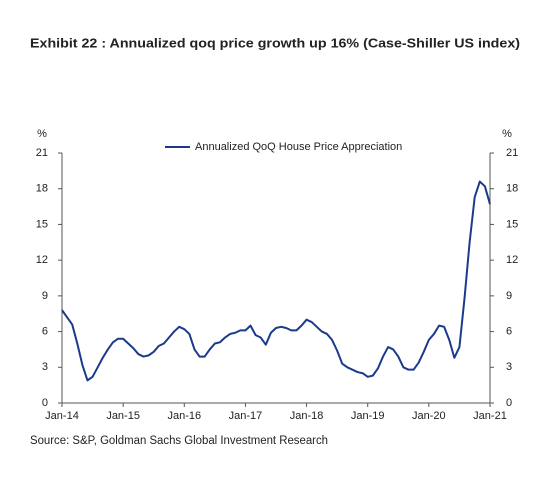 The height and width of the screenshot is (489, 550). What do you see at coordinates (123, 416) in the screenshot?
I see `x-tick-label: Jan-15` at bounding box center [123, 416].